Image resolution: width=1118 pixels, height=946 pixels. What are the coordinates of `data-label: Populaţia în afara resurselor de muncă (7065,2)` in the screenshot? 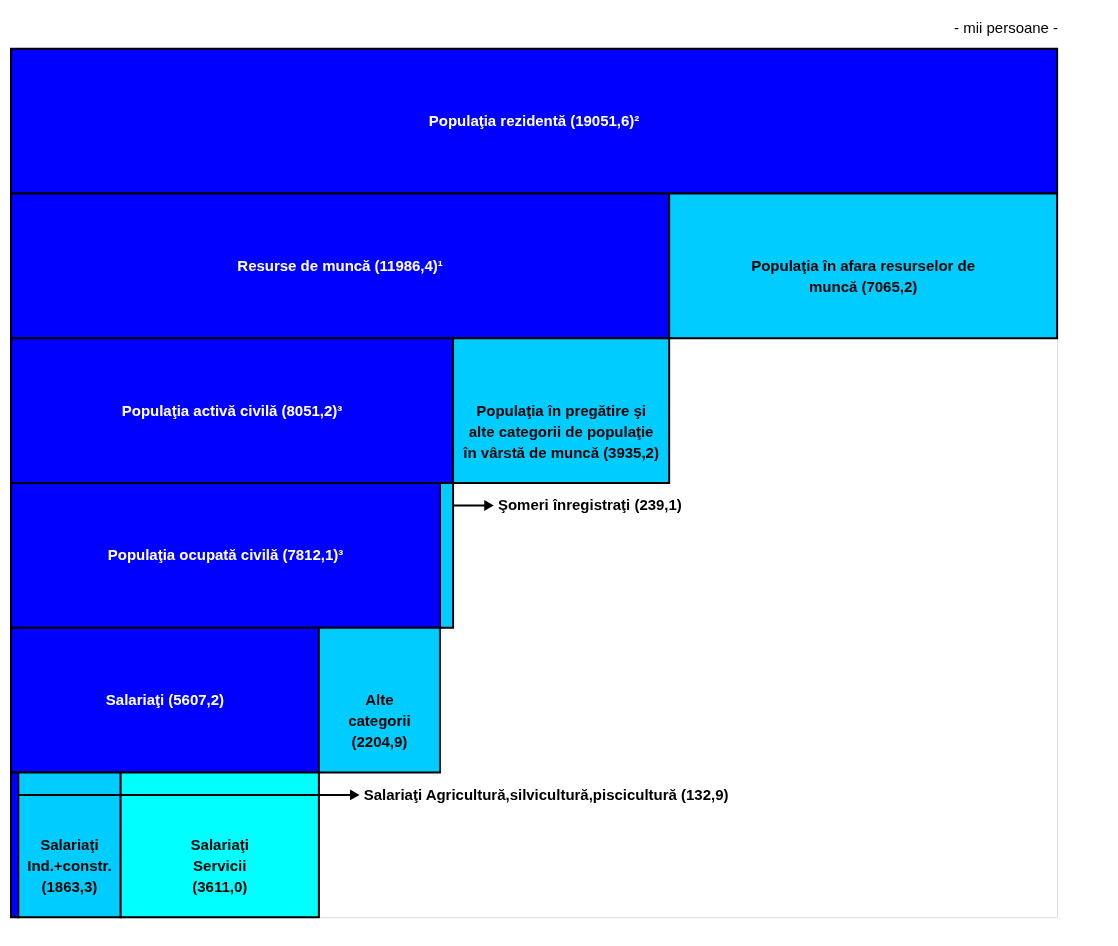 It's located at (863, 275).